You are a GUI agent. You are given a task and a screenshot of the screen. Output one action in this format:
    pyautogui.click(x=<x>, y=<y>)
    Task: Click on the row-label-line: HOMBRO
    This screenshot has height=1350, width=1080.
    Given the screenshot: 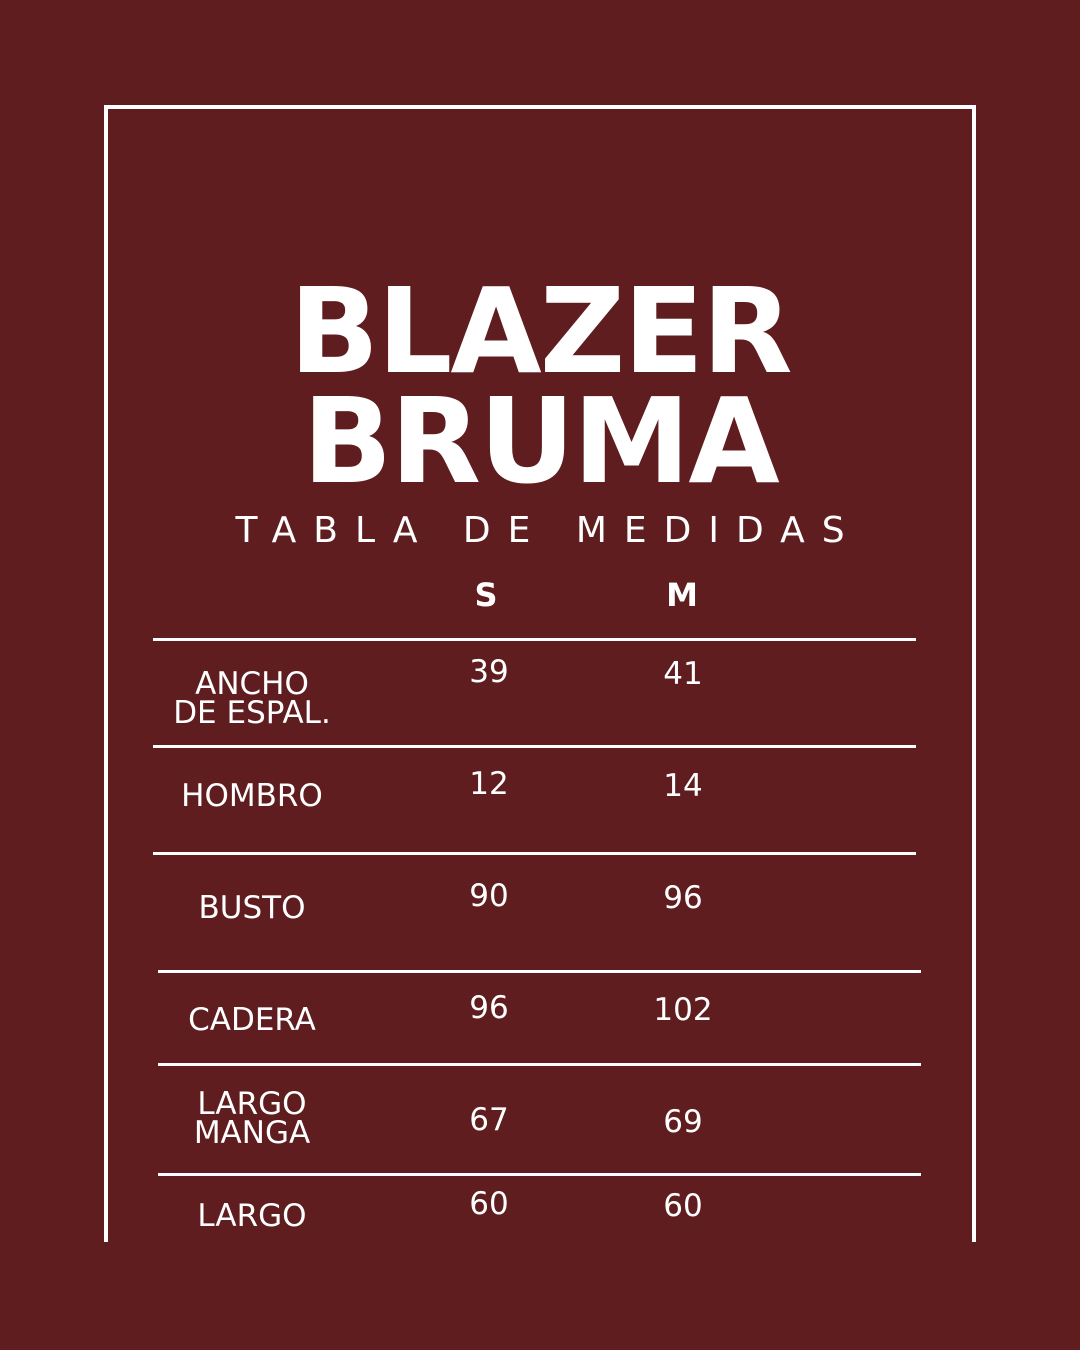 What is the action you would take?
    pyautogui.click(x=252, y=796)
    